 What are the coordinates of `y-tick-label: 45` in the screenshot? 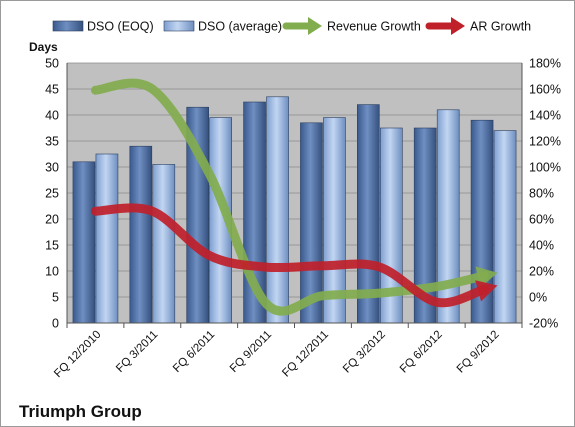 It's located at (52, 90).